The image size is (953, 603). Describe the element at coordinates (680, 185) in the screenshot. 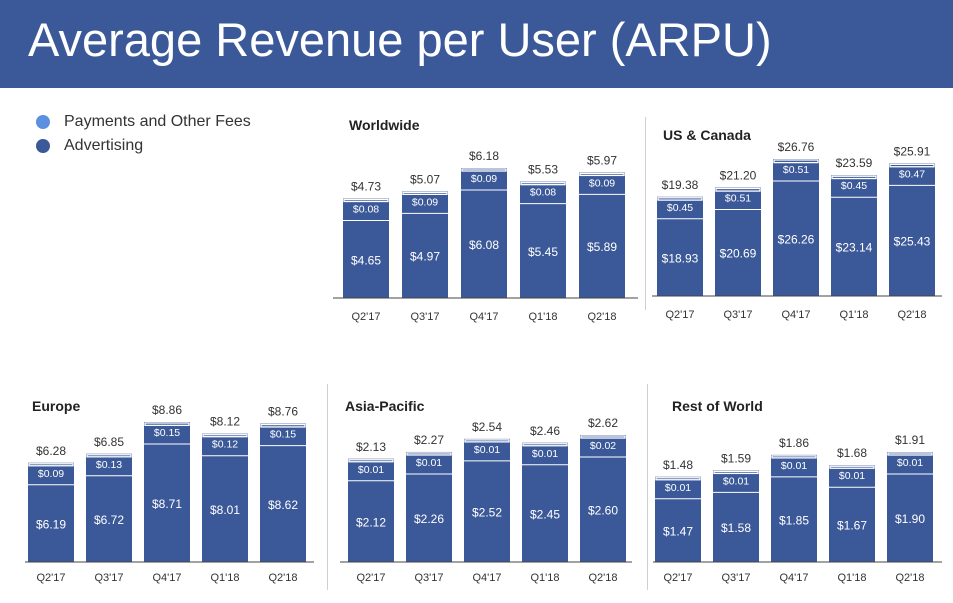

I see `total-label-us-canada-0: $19.38` at that location.